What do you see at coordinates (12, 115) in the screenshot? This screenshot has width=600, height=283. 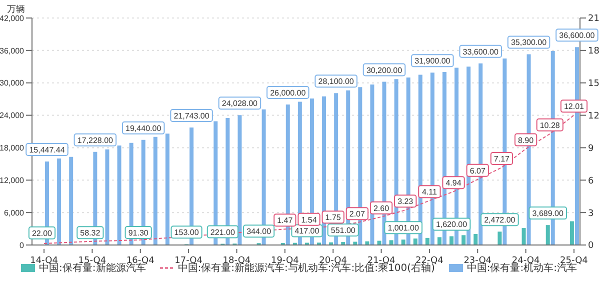 I see `y-tick-label: 24,000` at bounding box center [12, 115].